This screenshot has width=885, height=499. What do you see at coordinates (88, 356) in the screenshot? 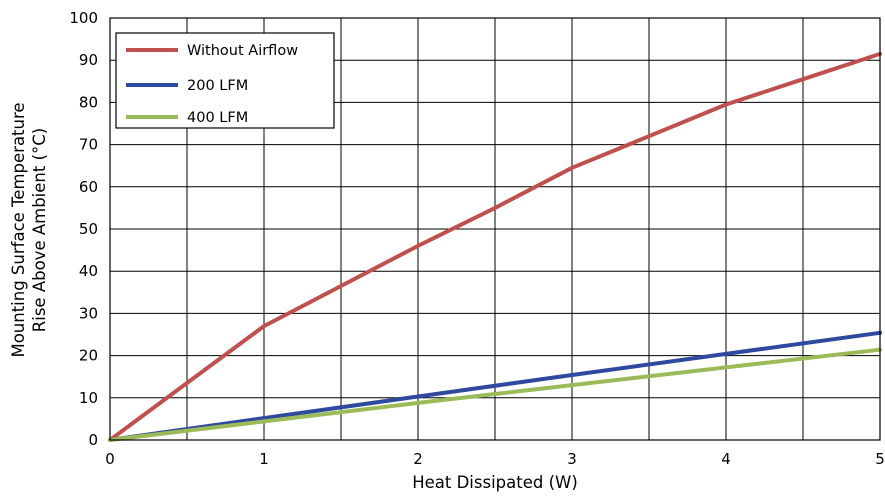
I see `y-tick-label: 20` at bounding box center [88, 356].